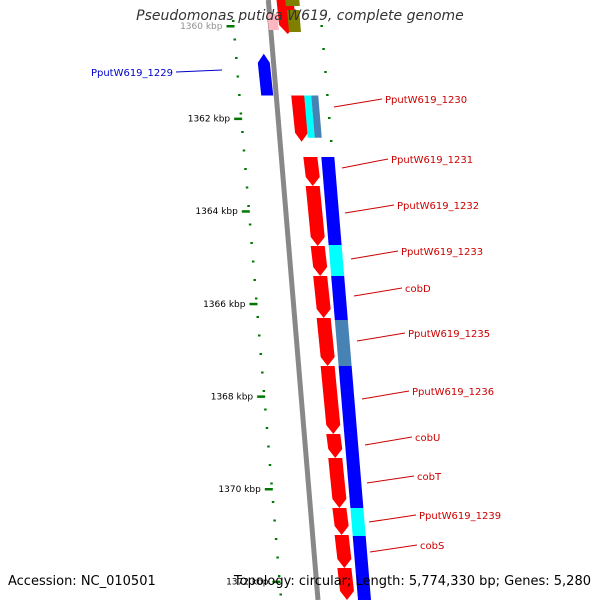  What do you see at coordinates (232, 397) in the screenshot?
I see `scale-tick-label: 1368 kbp` at bounding box center [232, 397].